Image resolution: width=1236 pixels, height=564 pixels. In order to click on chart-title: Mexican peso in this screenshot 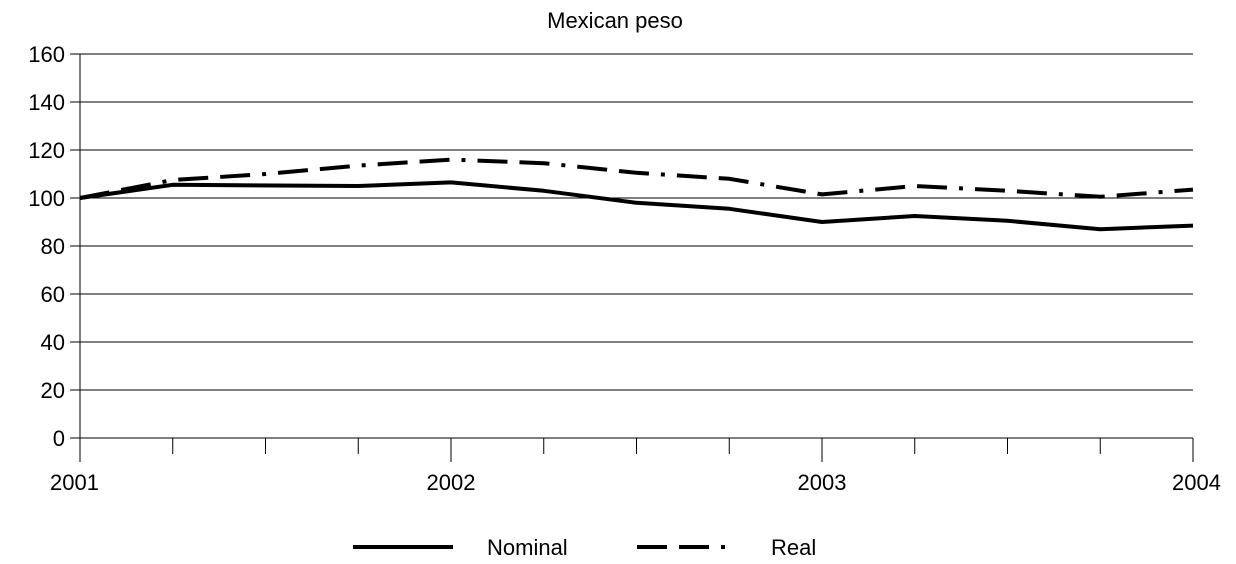, I will do `click(615, 20)`.